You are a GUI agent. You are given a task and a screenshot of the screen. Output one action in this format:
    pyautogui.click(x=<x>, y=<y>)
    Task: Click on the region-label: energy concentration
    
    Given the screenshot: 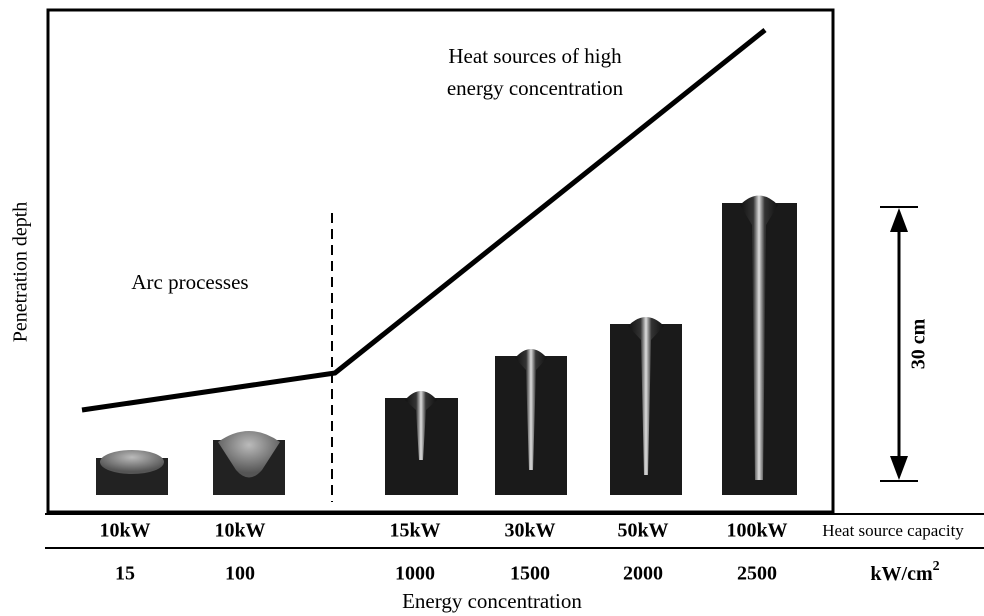 What is the action you would take?
    pyautogui.click(x=535, y=88)
    